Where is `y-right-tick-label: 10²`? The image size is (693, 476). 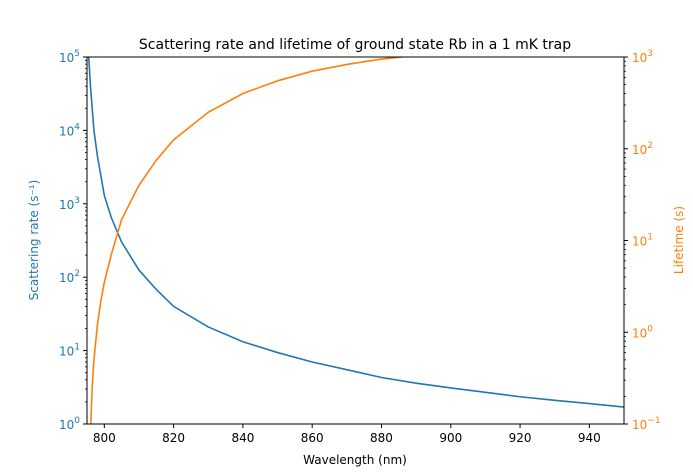
y-right-tick-label: 10² is located at coordinates (642, 149).